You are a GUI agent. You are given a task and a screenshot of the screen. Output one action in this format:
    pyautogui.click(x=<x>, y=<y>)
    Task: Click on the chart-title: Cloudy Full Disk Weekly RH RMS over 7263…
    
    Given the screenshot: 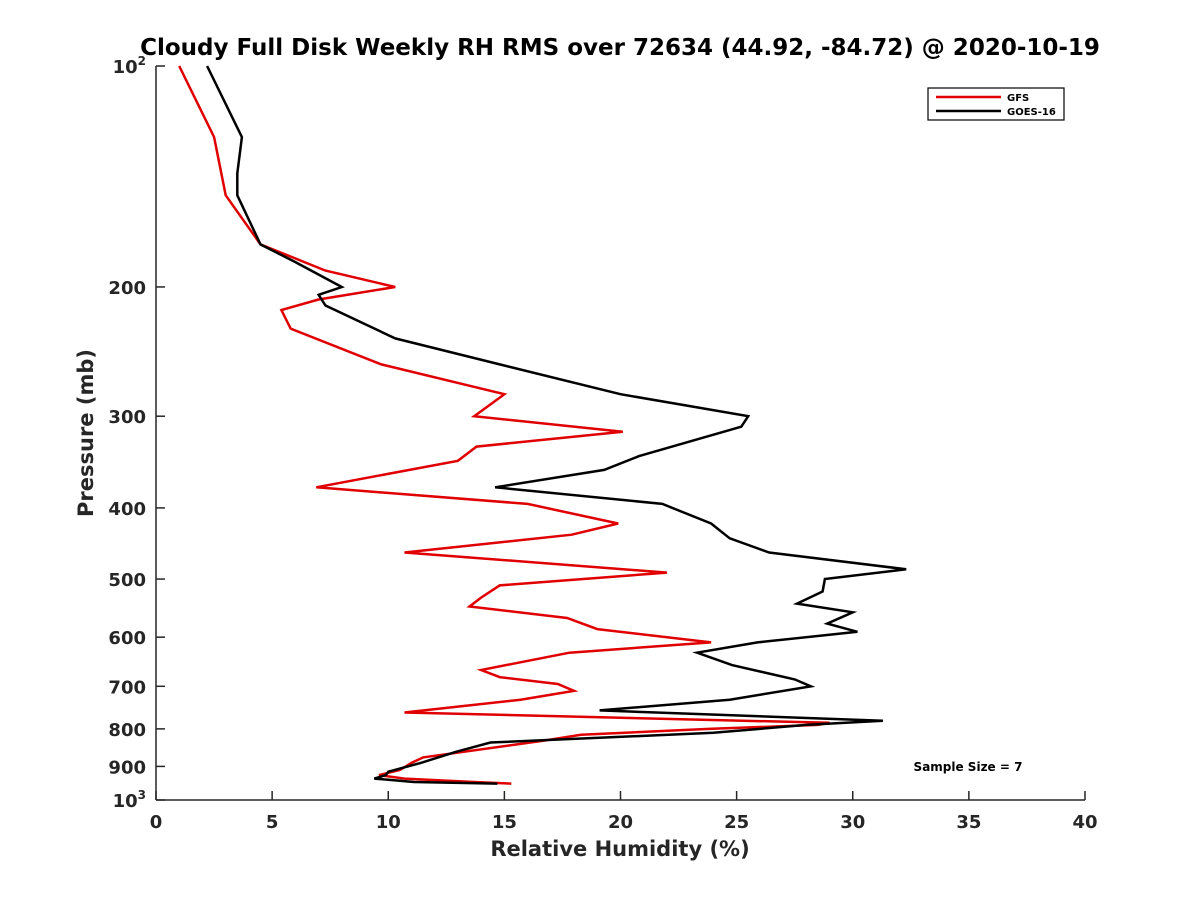 What is the action you would take?
    pyautogui.click(x=620, y=48)
    